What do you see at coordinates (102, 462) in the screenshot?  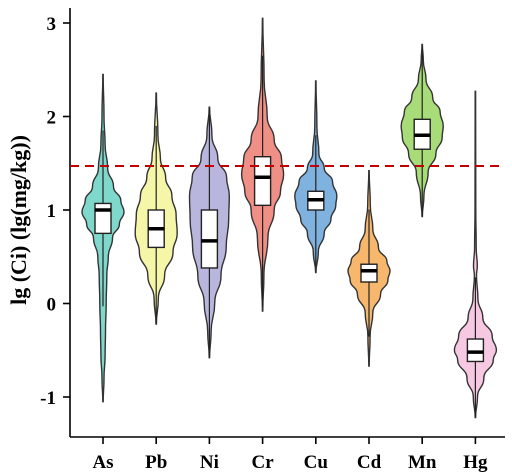 I see `x-tick-label-as: As` at bounding box center [102, 462].